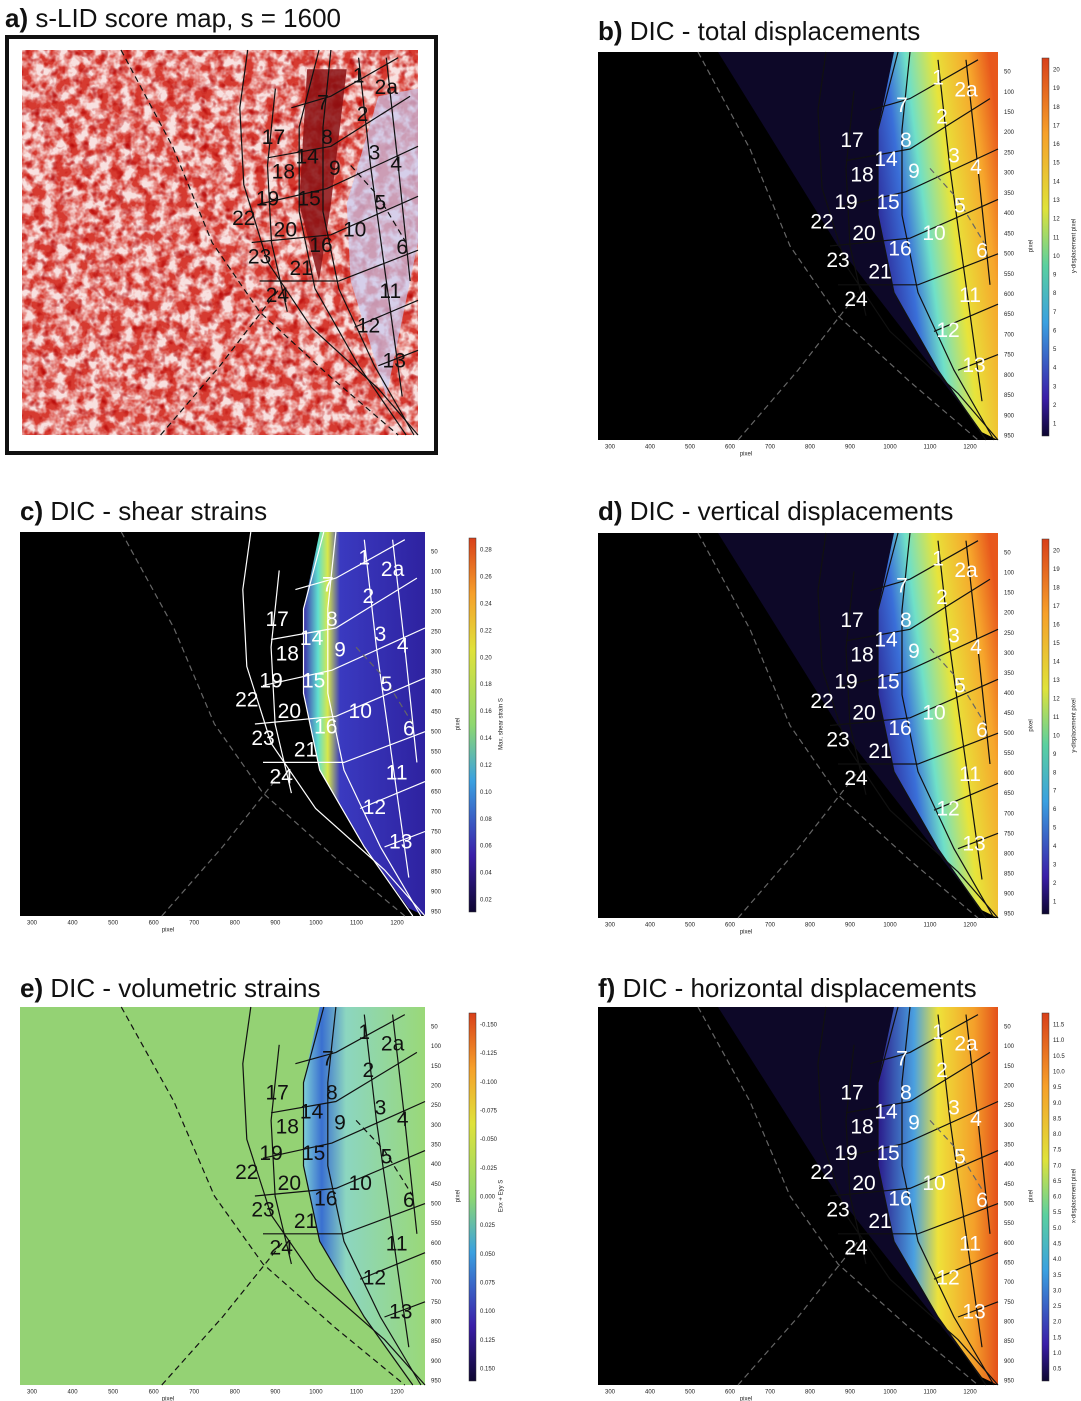 This screenshot has width=1081, height=1401. What do you see at coordinates (1056, 589) in the screenshot?
I see `colorbar-tick-label: 18` at bounding box center [1056, 589].